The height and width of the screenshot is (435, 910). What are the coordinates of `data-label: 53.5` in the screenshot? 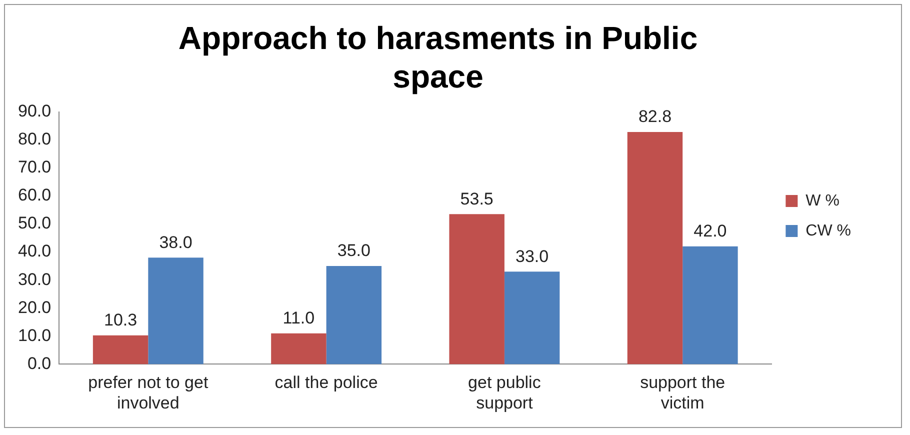 It's located at (477, 198).